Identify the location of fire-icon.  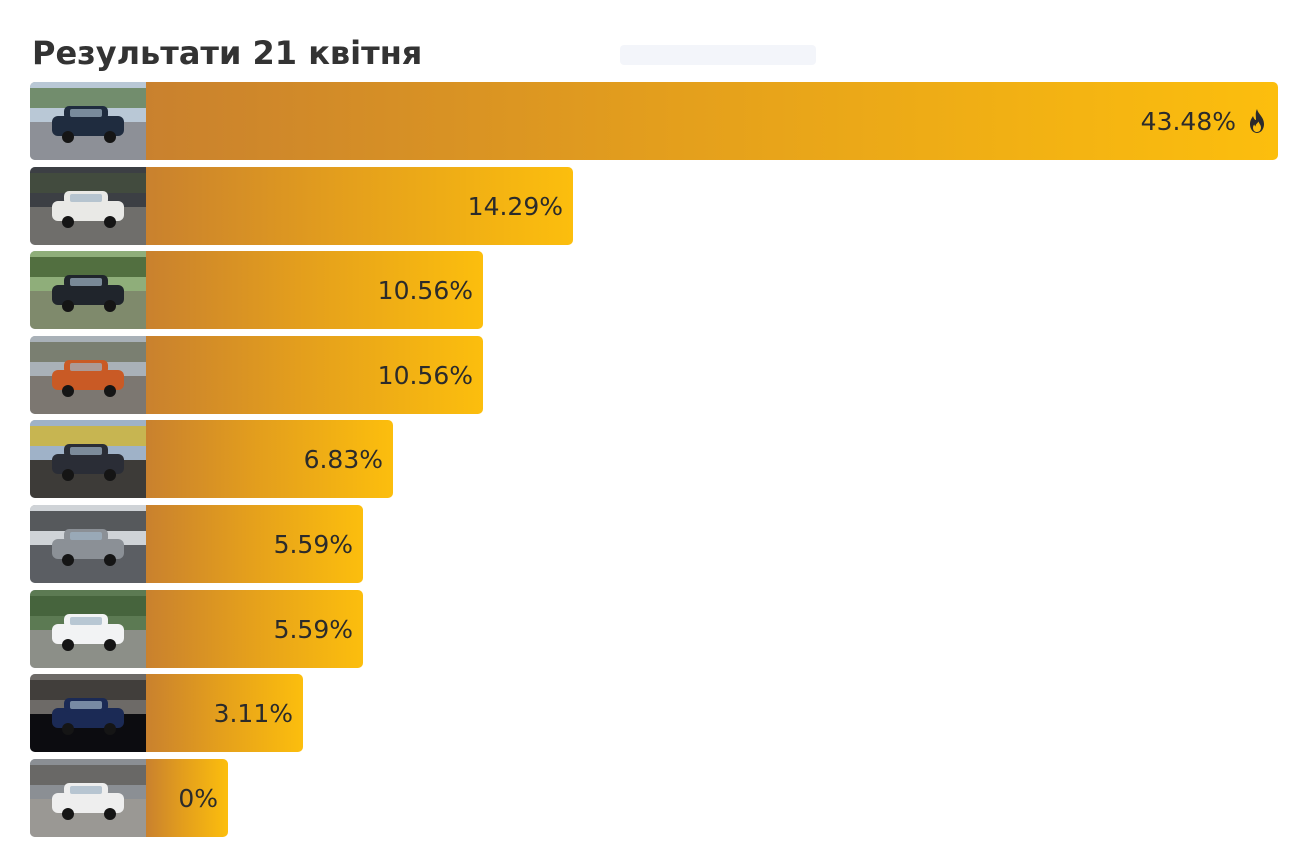
(1257, 121).